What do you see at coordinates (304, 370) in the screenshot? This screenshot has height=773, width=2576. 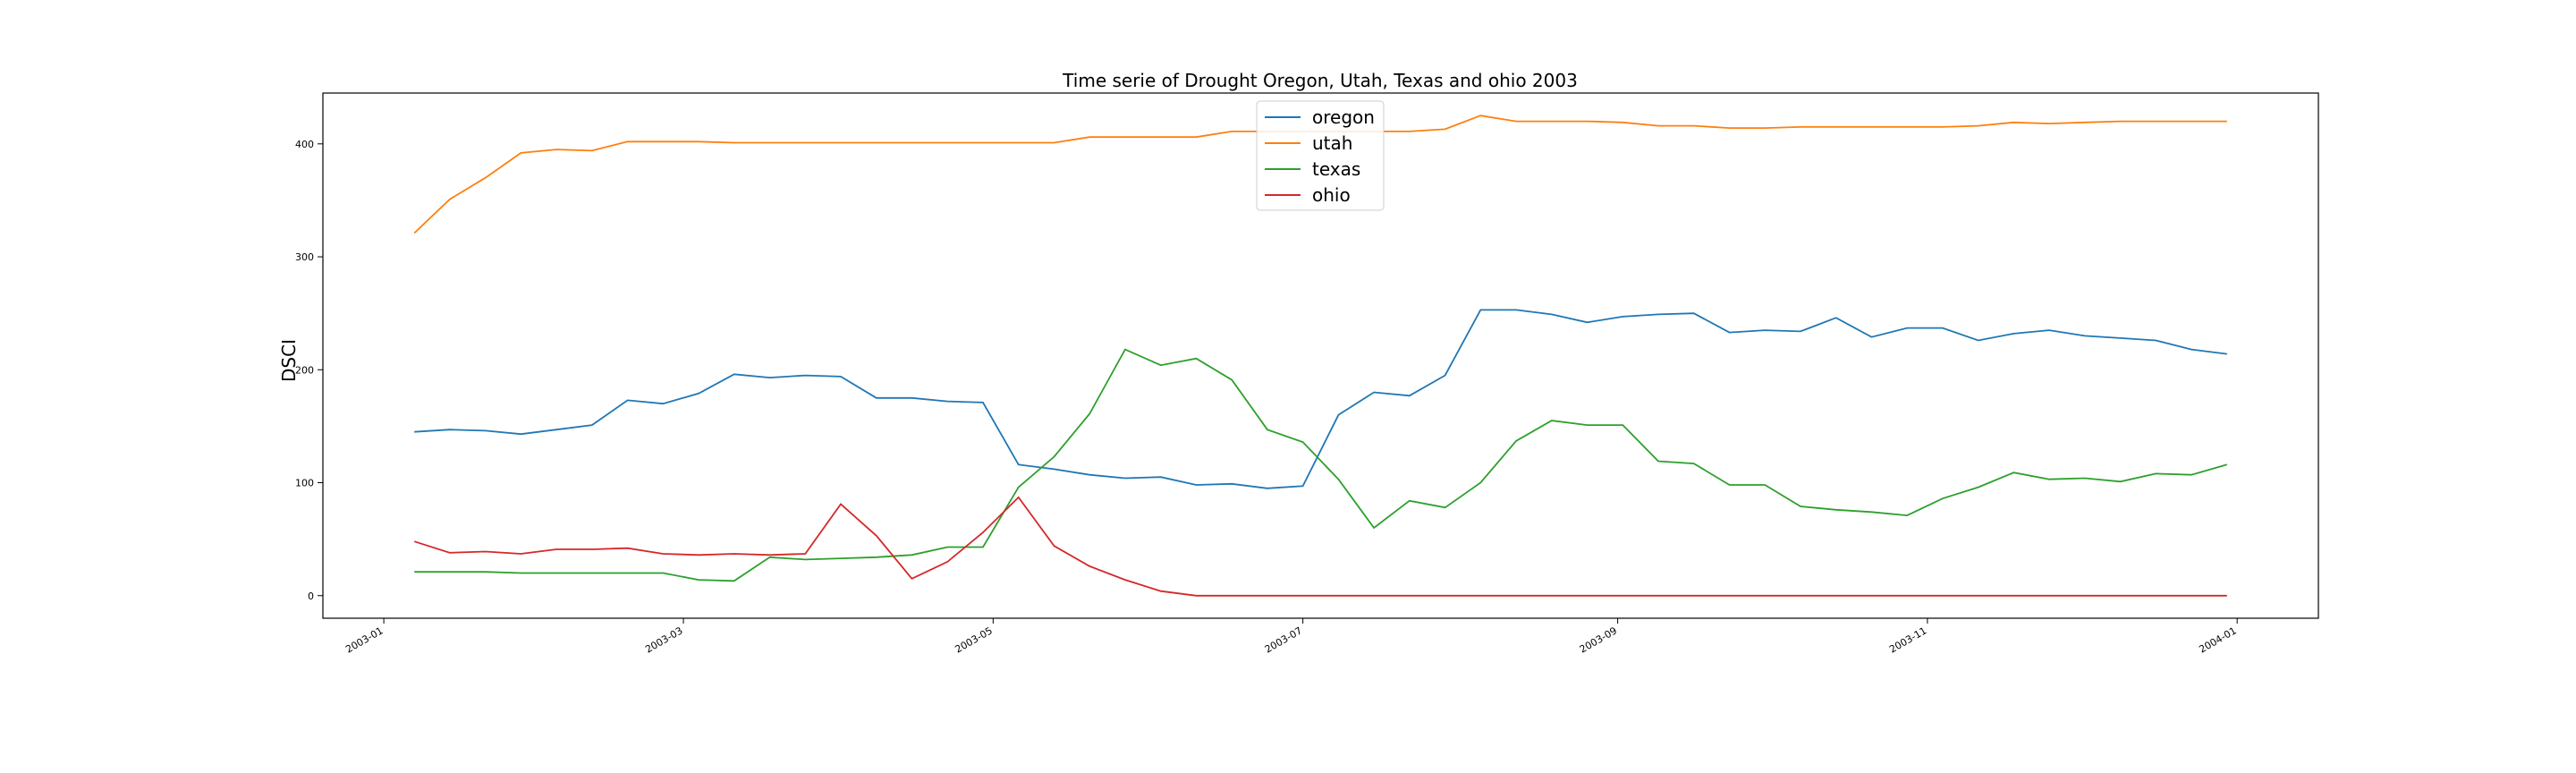 I see `y-tick-label: 200` at bounding box center [304, 370].